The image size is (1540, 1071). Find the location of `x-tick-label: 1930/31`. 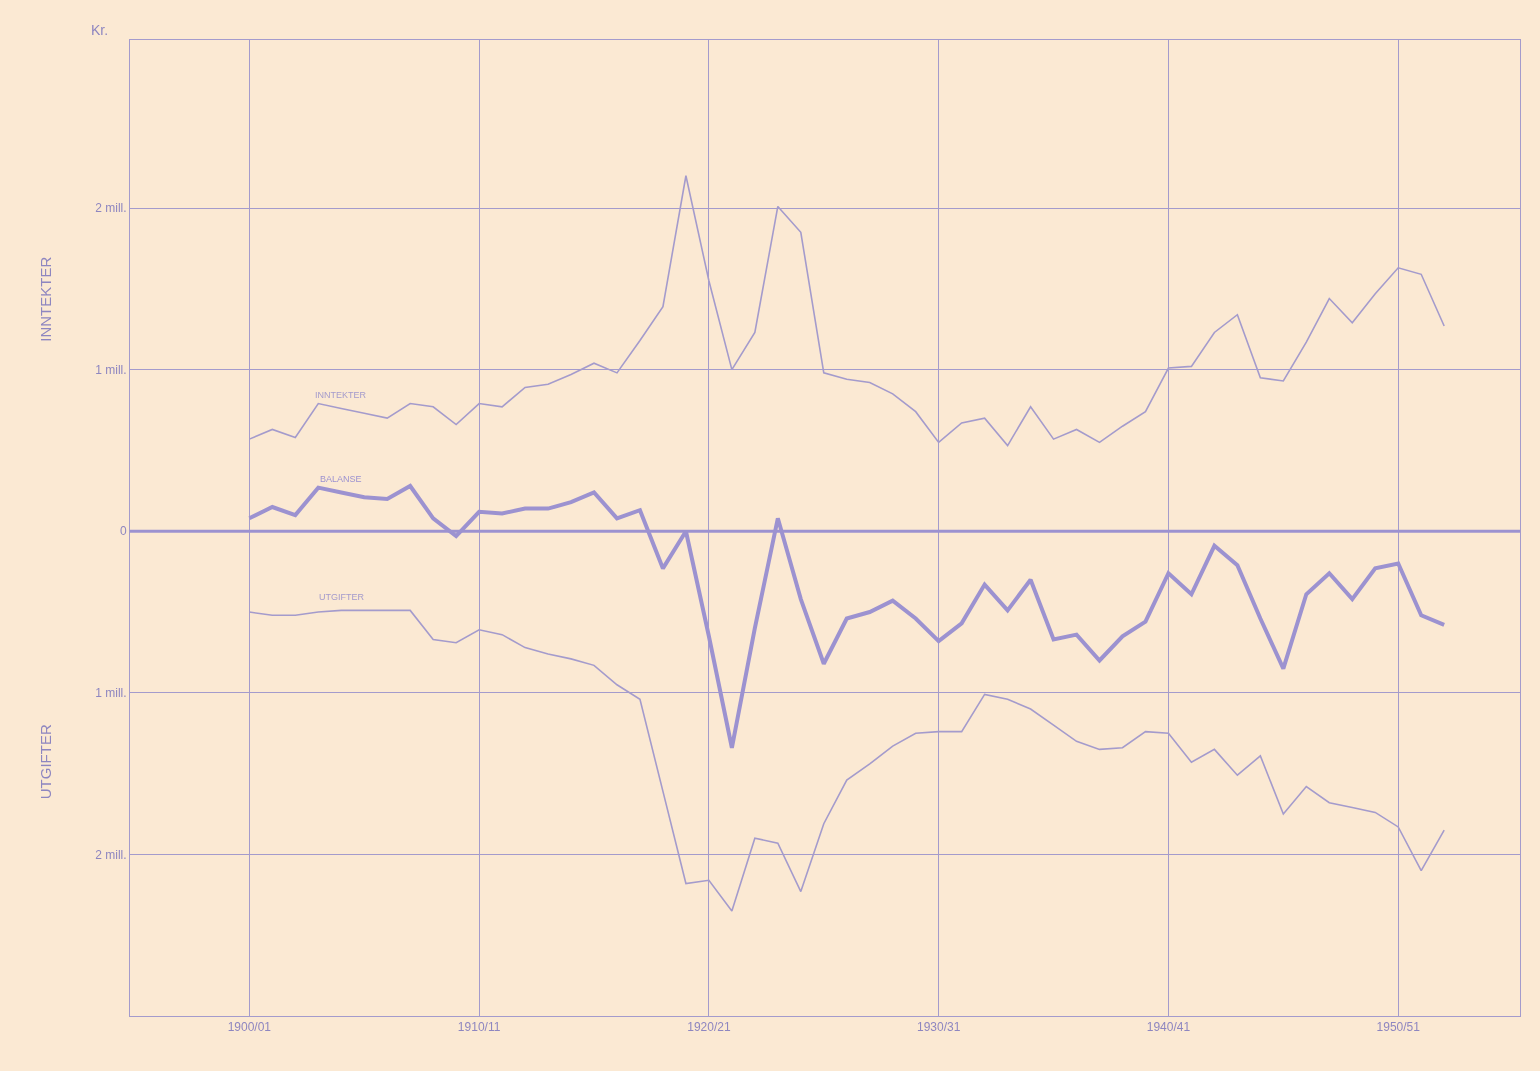

x-tick-label: 1930/31 is located at coordinates (938, 1027).